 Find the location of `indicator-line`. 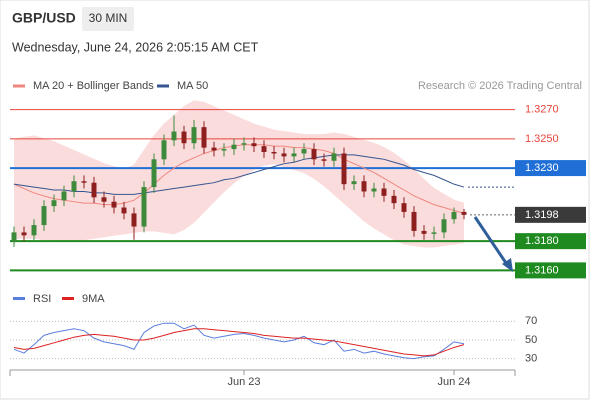

indicator-line is located at coordinates (239, 342).